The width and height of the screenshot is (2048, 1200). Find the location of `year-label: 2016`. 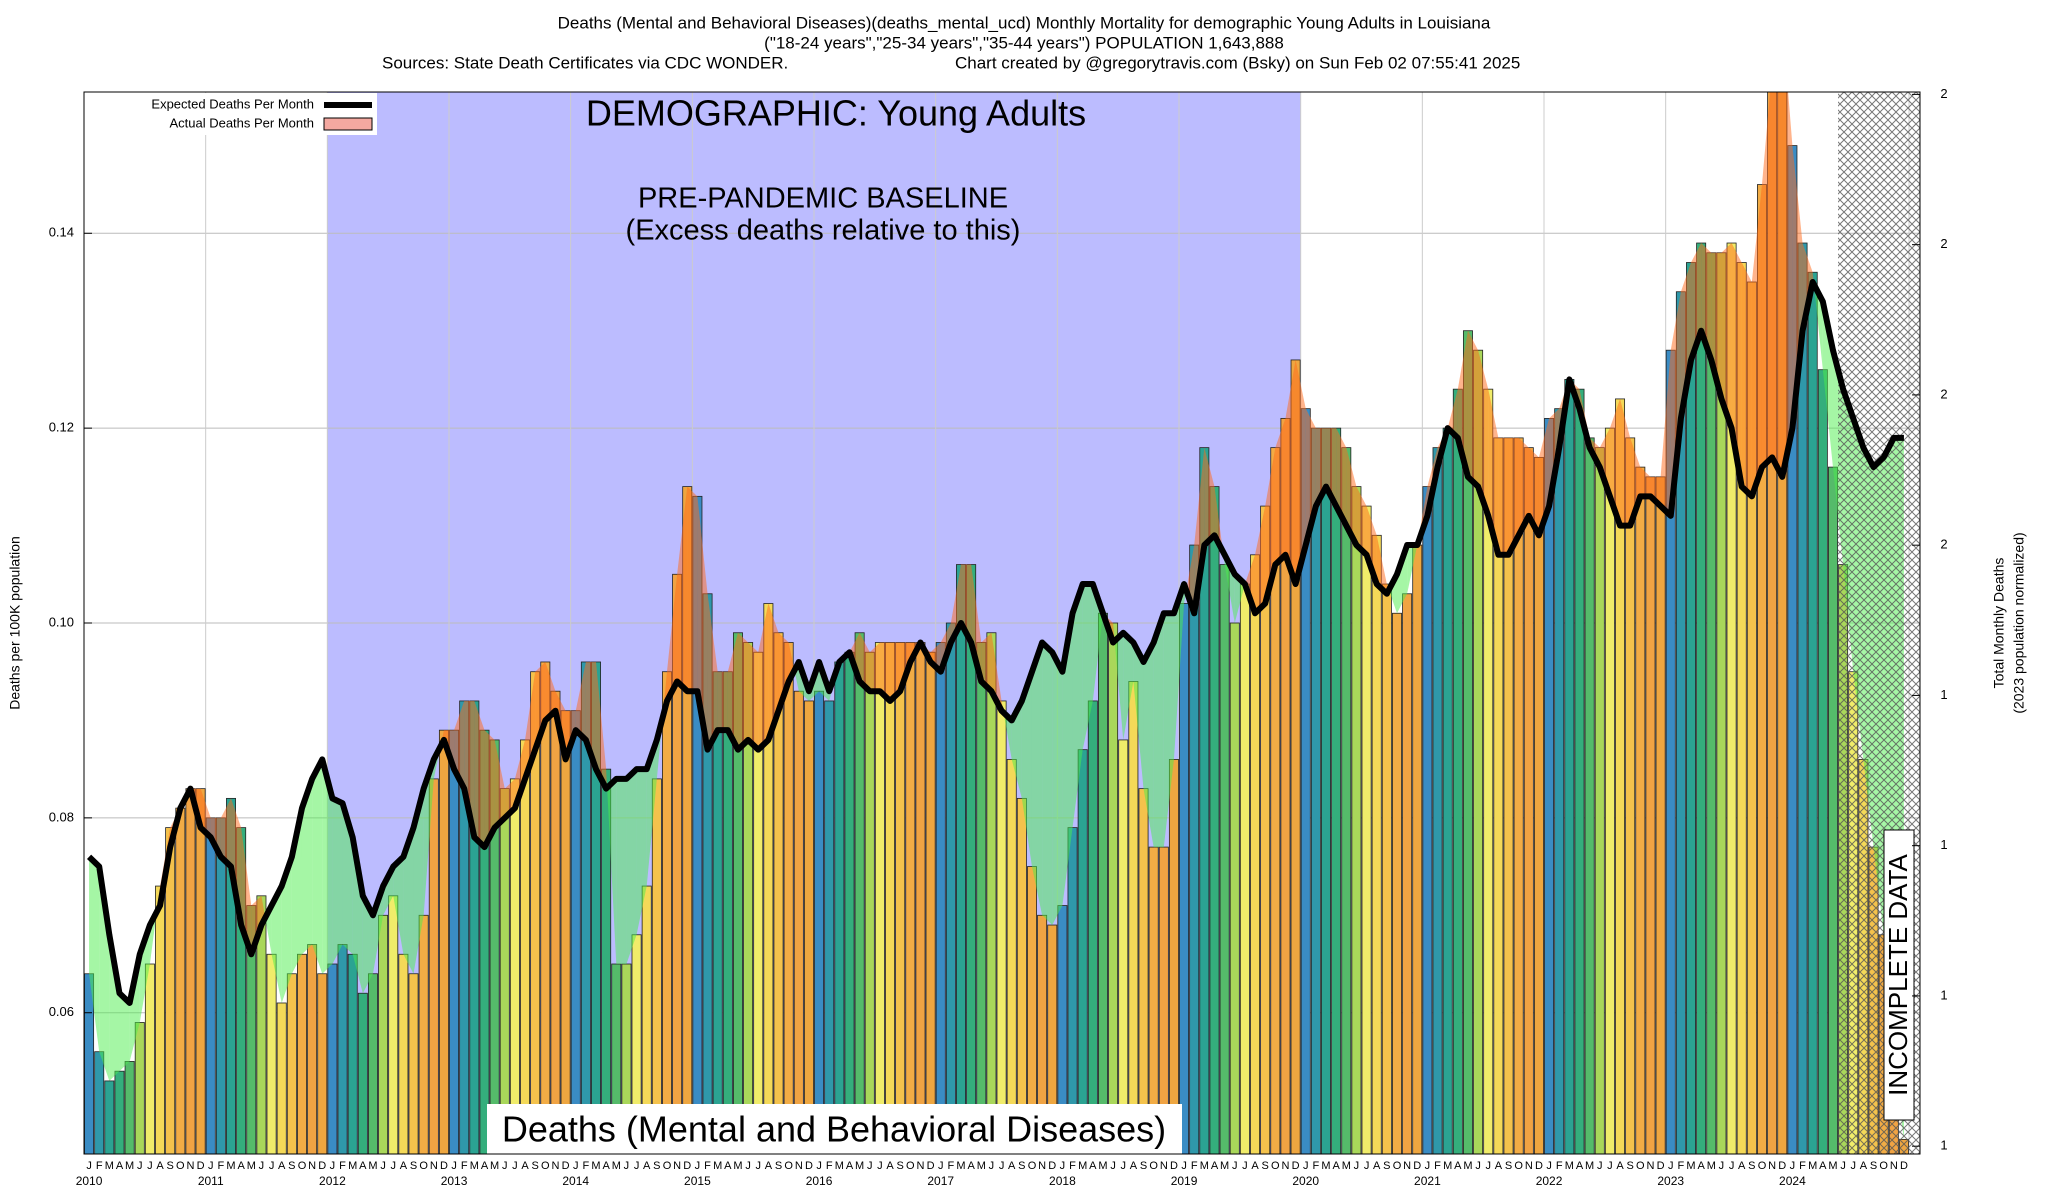

year-label: 2016 is located at coordinates (819, 1181).